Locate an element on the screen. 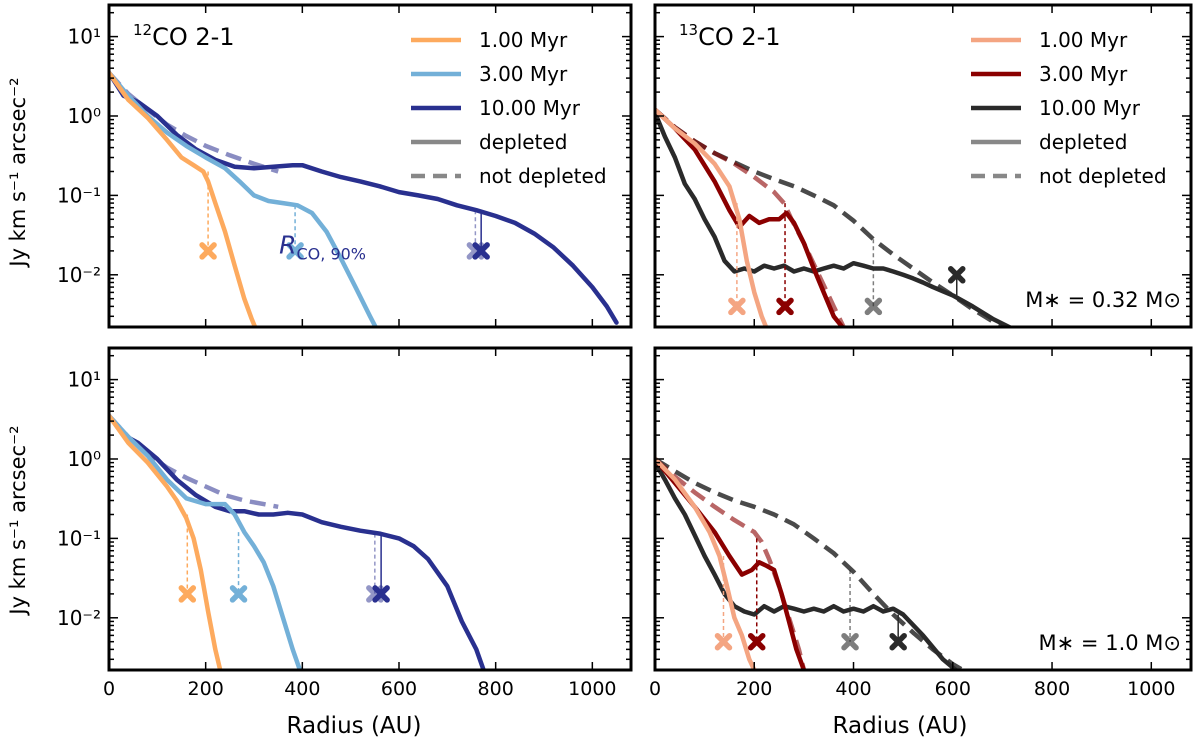 The image size is (1200, 745). panel-title: 13CO 2-1 is located at coordinates (730, 36).